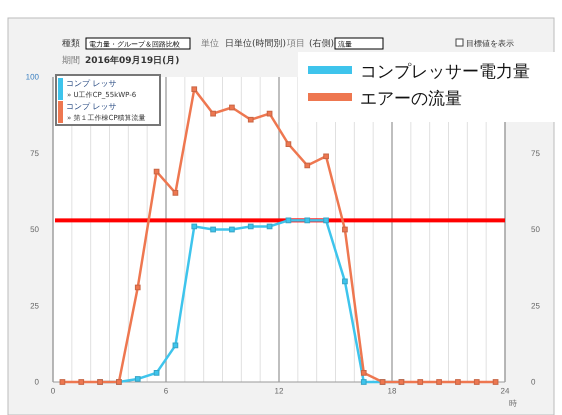  What do you see at coordinates (535, 229) in the screenshot?
I see `y2-tick-label: 50` at bounding box center [535, 229].